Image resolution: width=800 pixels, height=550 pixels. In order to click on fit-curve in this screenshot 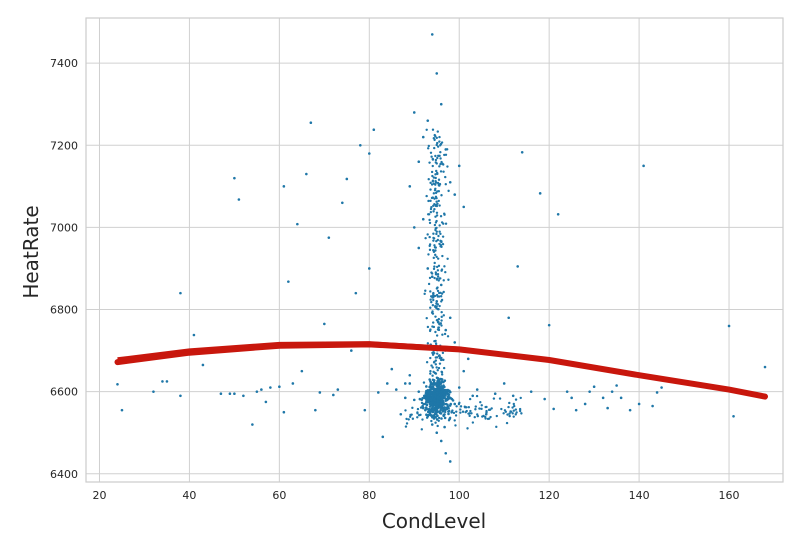, I will do `click(441, 370)`.